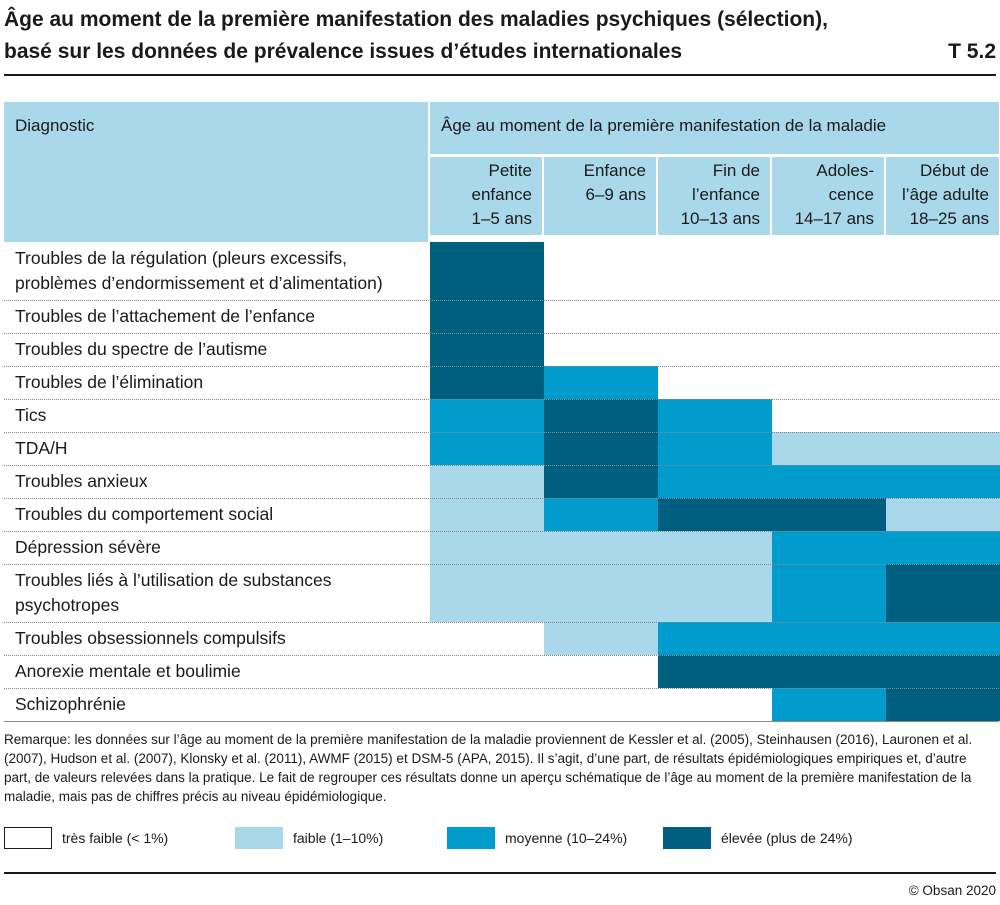  Describe the element at coordinates (502, 194) in the screenshot. I see `age-column-header-line: enfance` at that location.